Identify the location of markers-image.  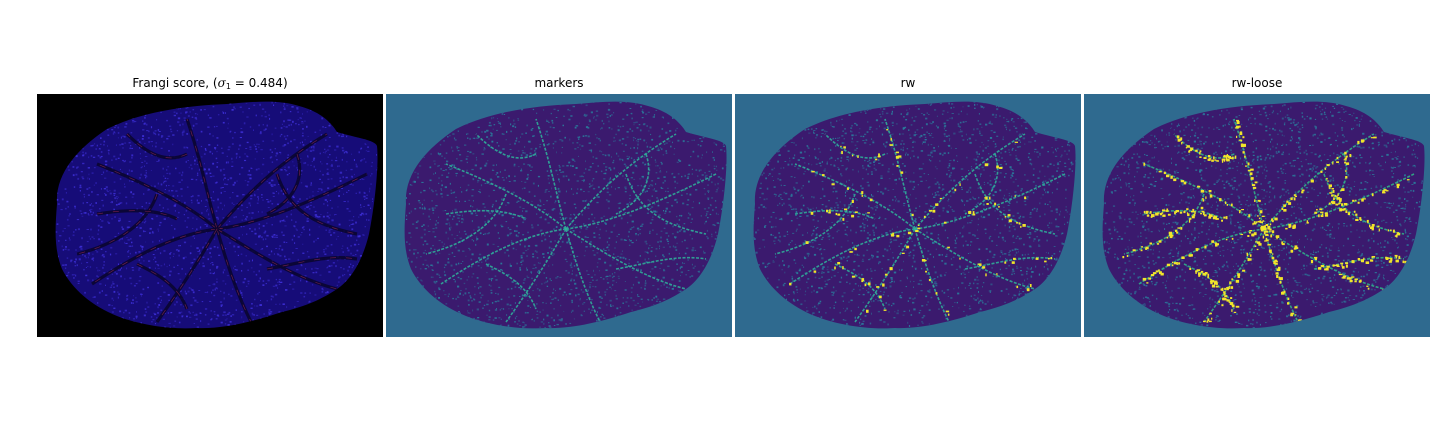
(559, 215).